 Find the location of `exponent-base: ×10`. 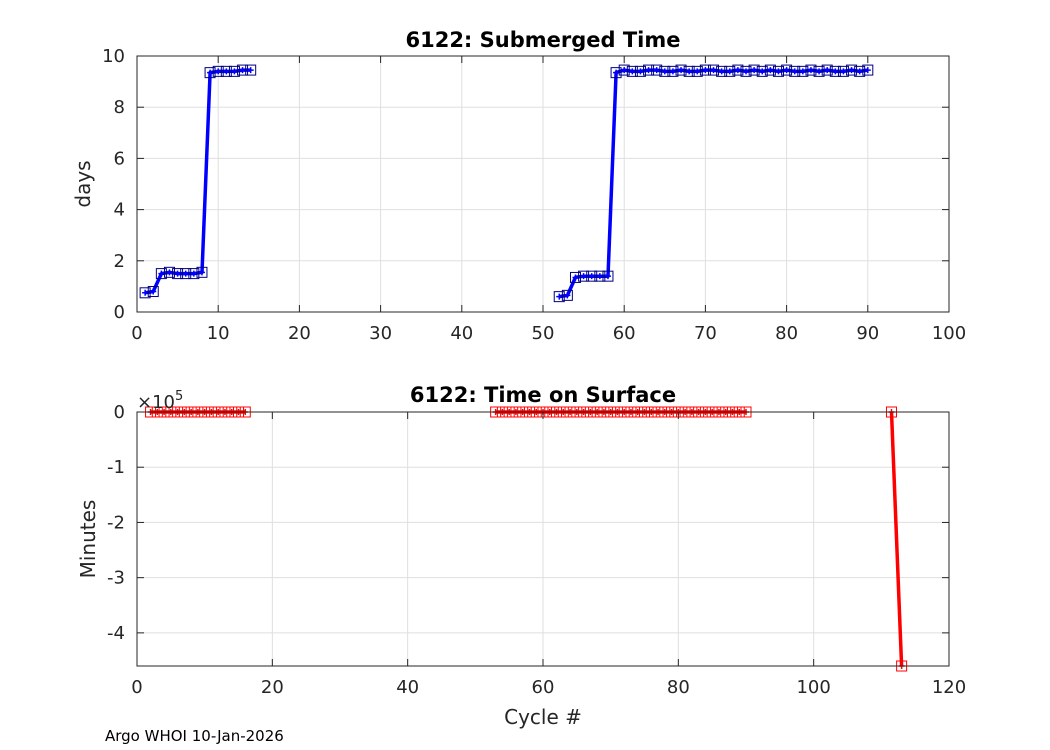

exponent-base: ×10 is located at coordinates (156, 402).